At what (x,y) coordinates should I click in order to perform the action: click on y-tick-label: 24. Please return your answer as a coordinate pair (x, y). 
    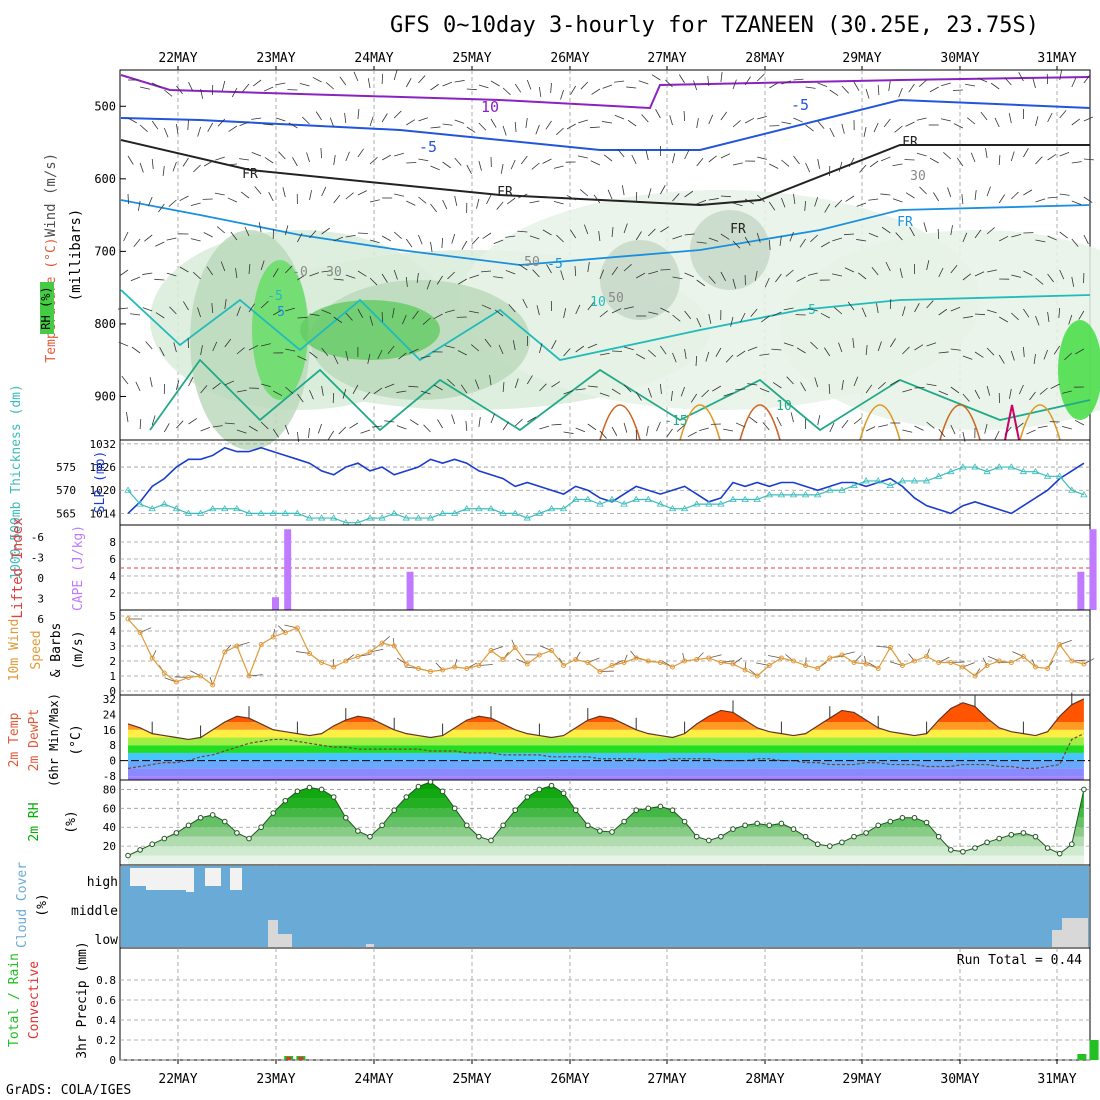
    Looking at the image, I should click on (110, 714).